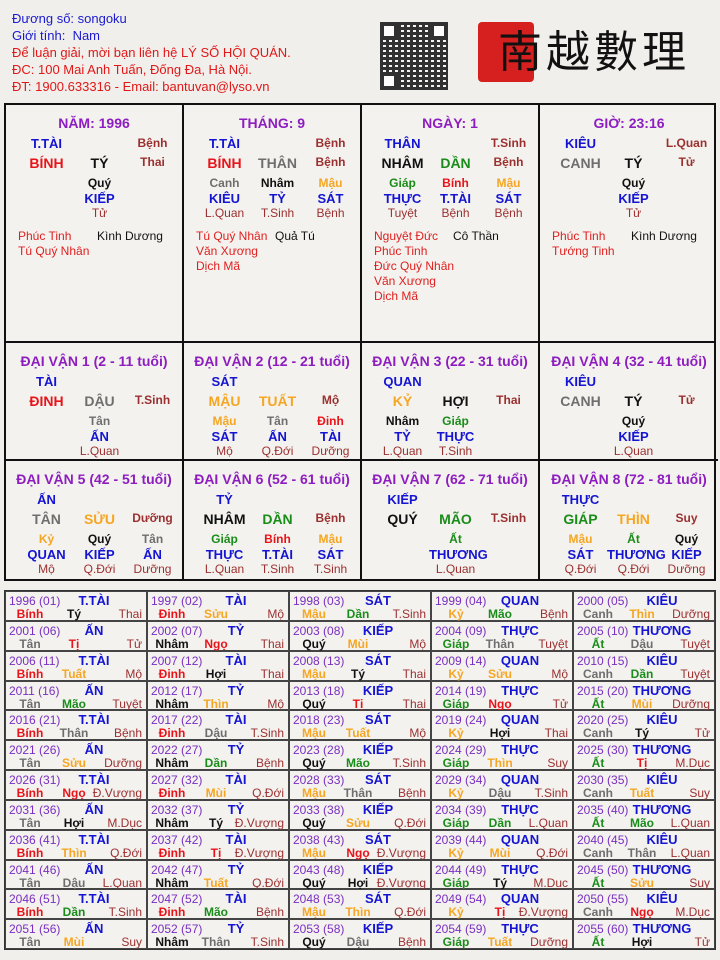 The height and width of the screenshot is (960, 720). I want to click on star-name: Đức Quý Nhân, so click(414, 266).